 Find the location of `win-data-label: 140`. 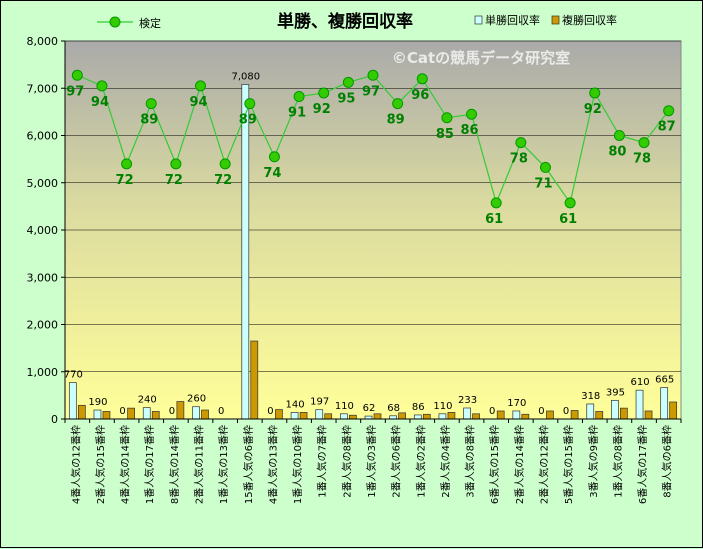

win-data-label: 140 is located at coordinates (295, 404).